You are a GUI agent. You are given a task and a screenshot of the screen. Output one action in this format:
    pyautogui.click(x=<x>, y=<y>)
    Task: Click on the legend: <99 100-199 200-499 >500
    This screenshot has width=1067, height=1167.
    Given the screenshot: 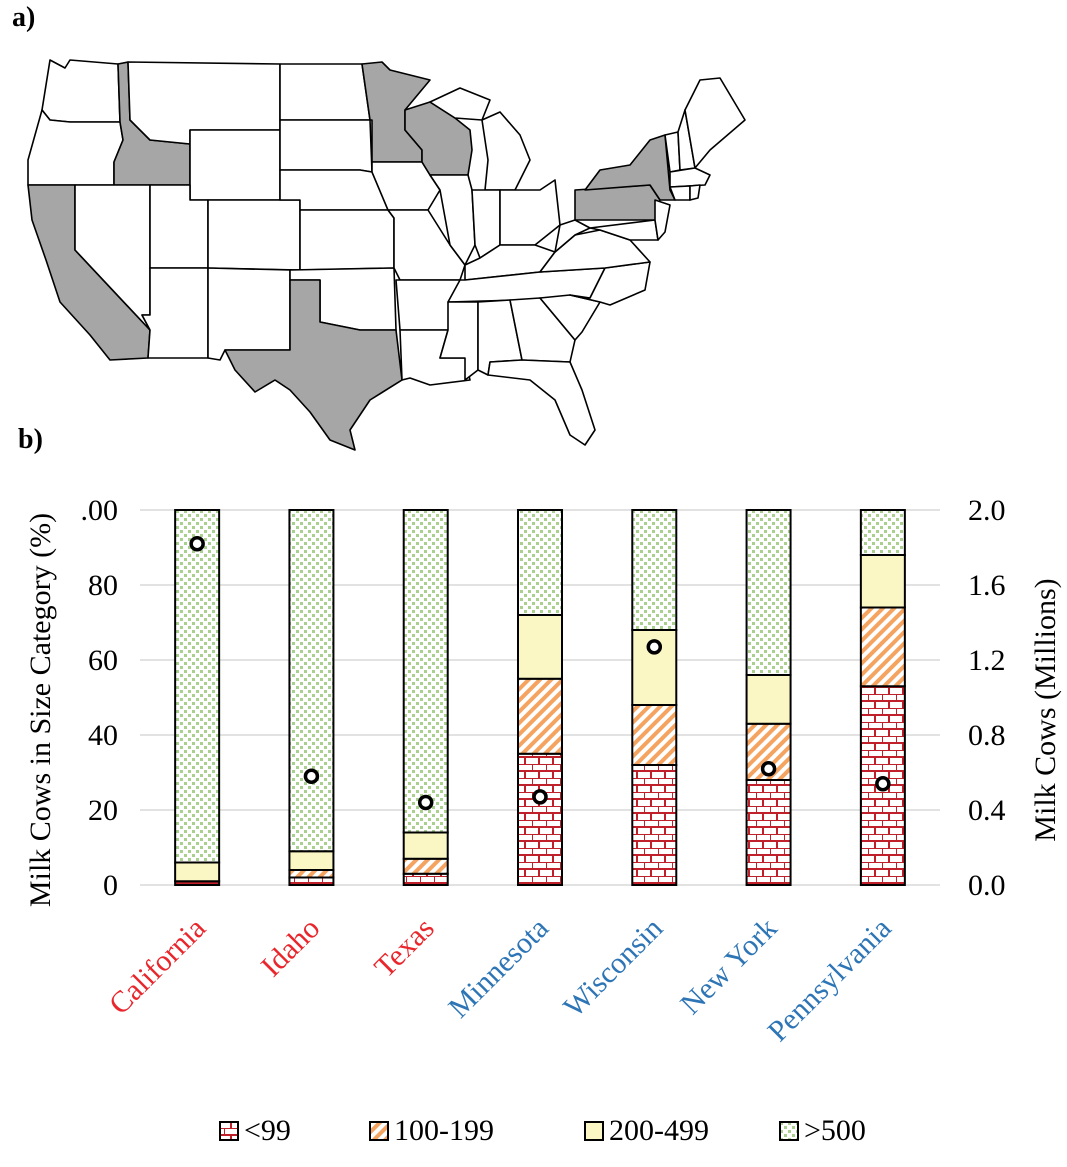 What is the action you would take?
    pyautogui.click(x=542, y=1130)
    